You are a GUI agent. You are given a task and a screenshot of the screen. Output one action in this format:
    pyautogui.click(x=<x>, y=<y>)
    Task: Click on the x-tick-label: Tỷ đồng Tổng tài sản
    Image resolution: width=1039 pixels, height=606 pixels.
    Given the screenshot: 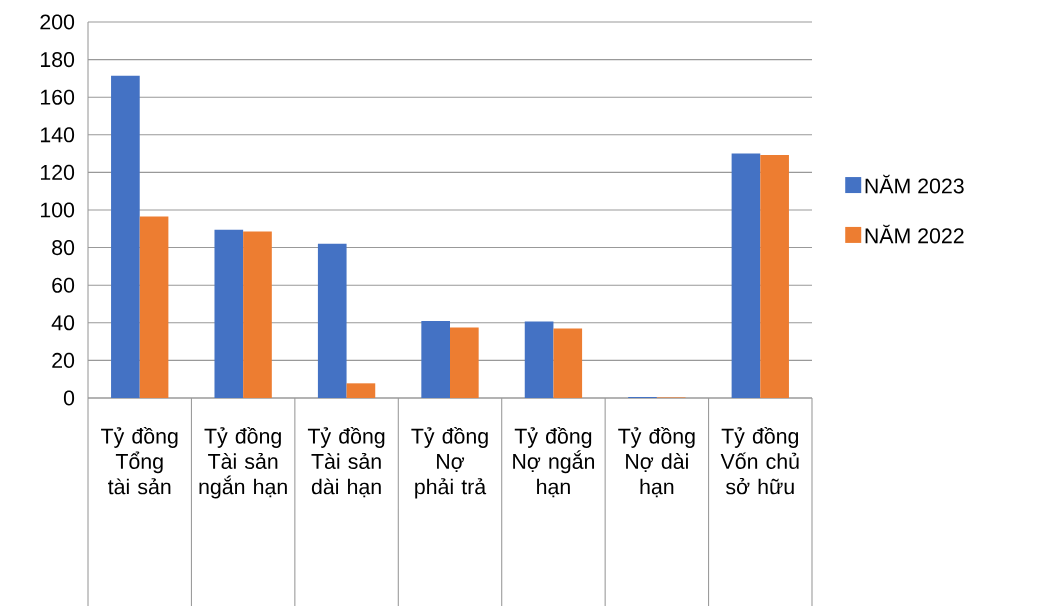 What is the action you would take?
    pyautogui.click(x=139, y=461)
    